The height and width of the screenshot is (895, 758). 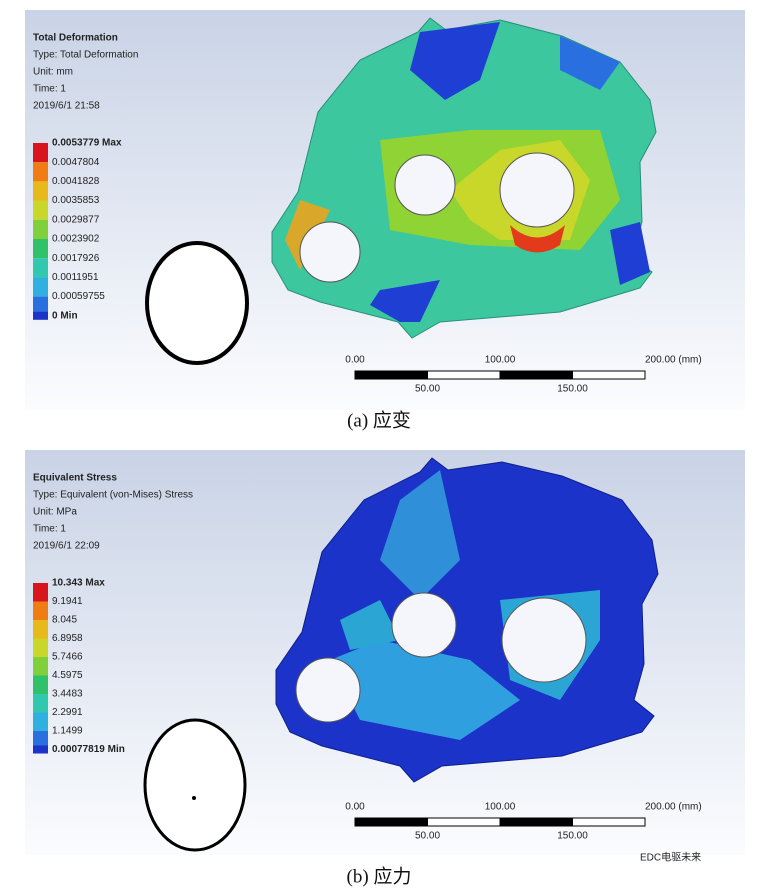 I want to click on legend-label: 0.0041828, so click(x=76, y=181).